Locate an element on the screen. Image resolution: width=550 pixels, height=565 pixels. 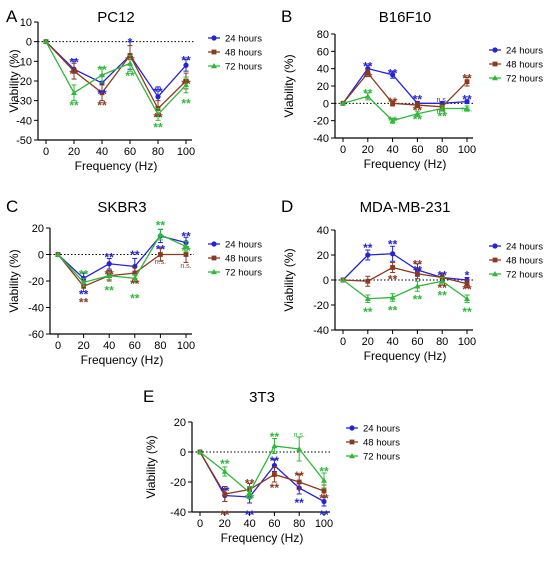
panel-letter: A is located at coordinates (12, 16).